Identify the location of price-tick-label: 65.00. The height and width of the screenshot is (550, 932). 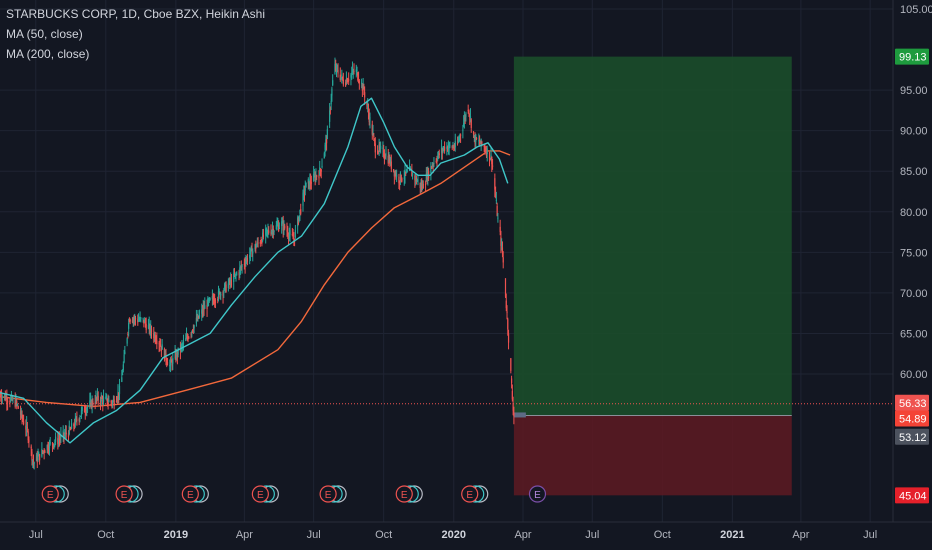
(914, 334).